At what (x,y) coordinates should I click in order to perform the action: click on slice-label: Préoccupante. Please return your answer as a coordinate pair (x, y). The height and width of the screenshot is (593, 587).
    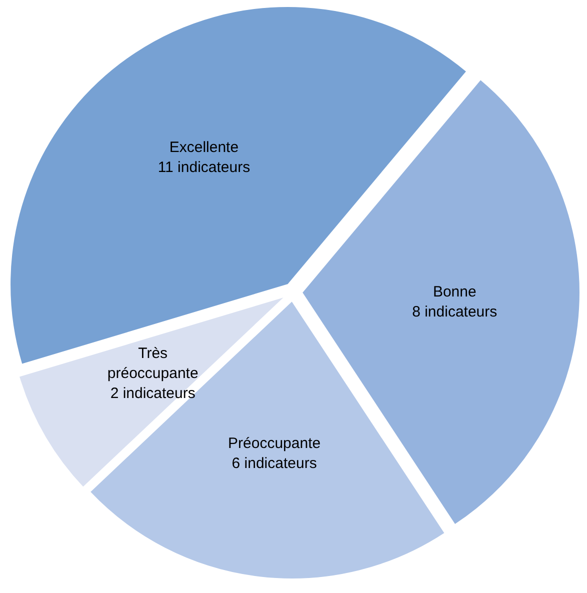
    Looking at the image, I should click on (274, 443).